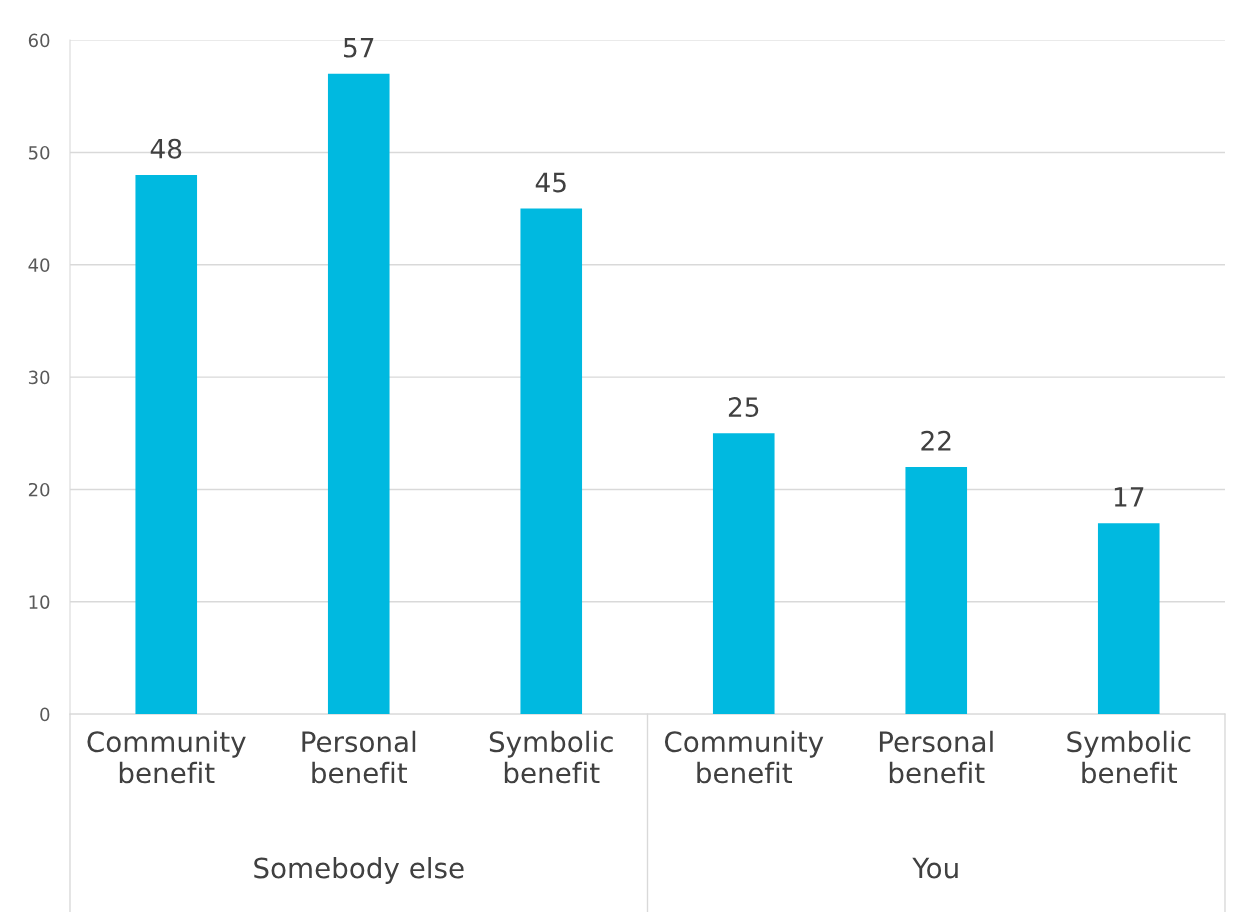 This screenshot has height=912, width=1250. What do you see at coordinates (1129, 497) in the screenshot?
I see `data-label: 17` at bounding box center [1129, 497].